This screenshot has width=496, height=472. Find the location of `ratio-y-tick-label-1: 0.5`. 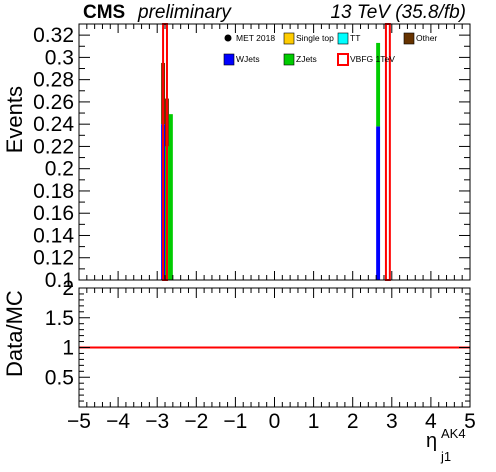

ratio-y-tick-label-1: 0.5 is located at coordinates (59, 377).